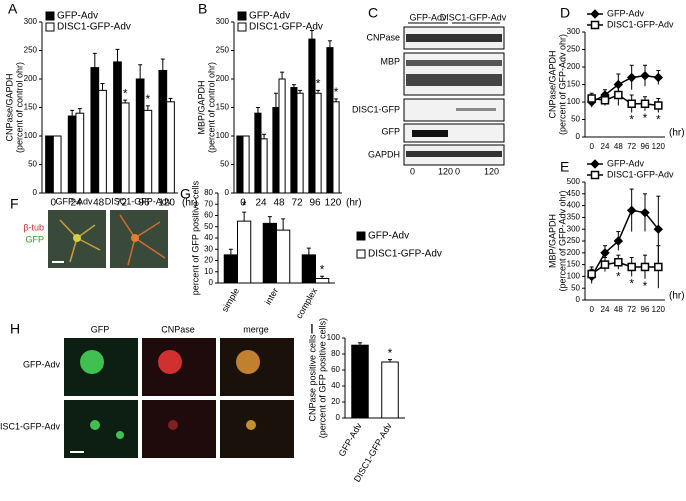 This screenshot has width=686, height=501. Describe the element at coordinates (208, 260) in the screenshot. I see `y-tick-label: 20` at that location.